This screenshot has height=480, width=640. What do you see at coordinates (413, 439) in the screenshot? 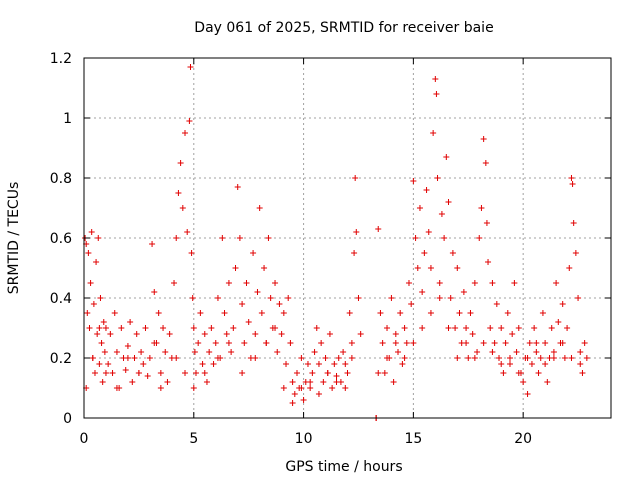
I see `x-tick-label: 15` at bounding box center [413, 439].